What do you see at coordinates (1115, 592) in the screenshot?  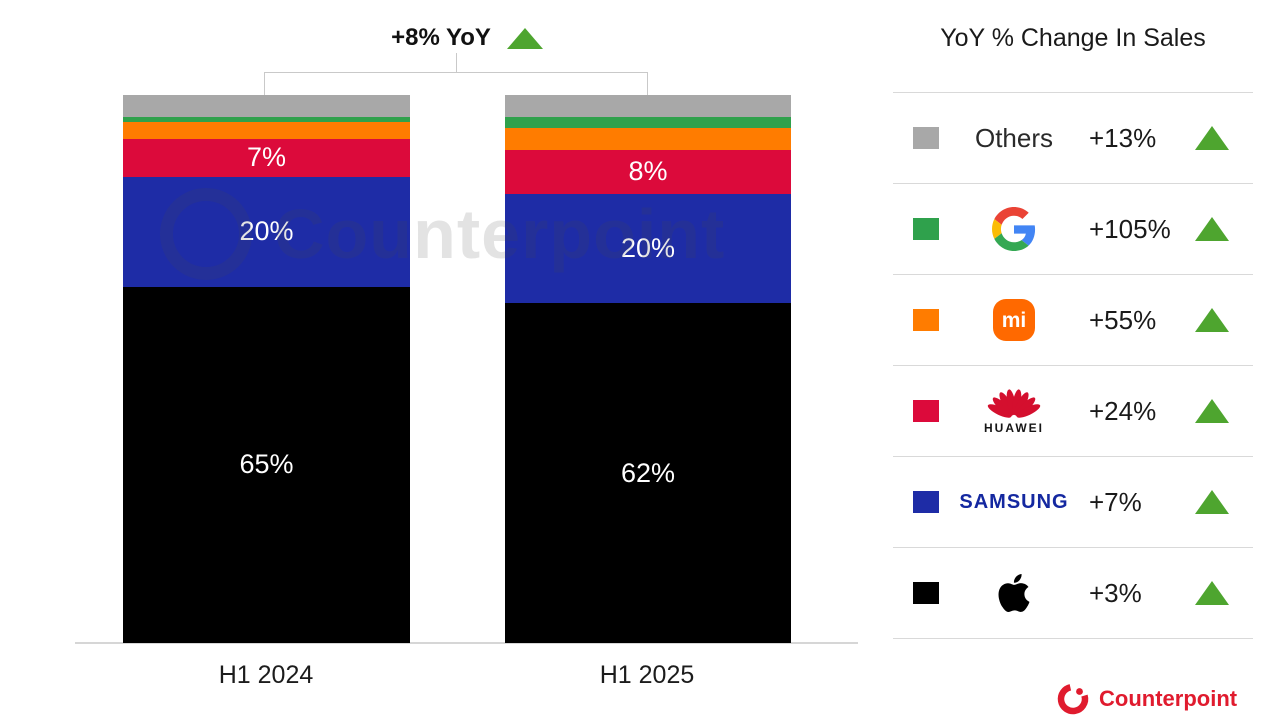 I see `legend-change-value: +3%` at bounding box center [1115, 592].